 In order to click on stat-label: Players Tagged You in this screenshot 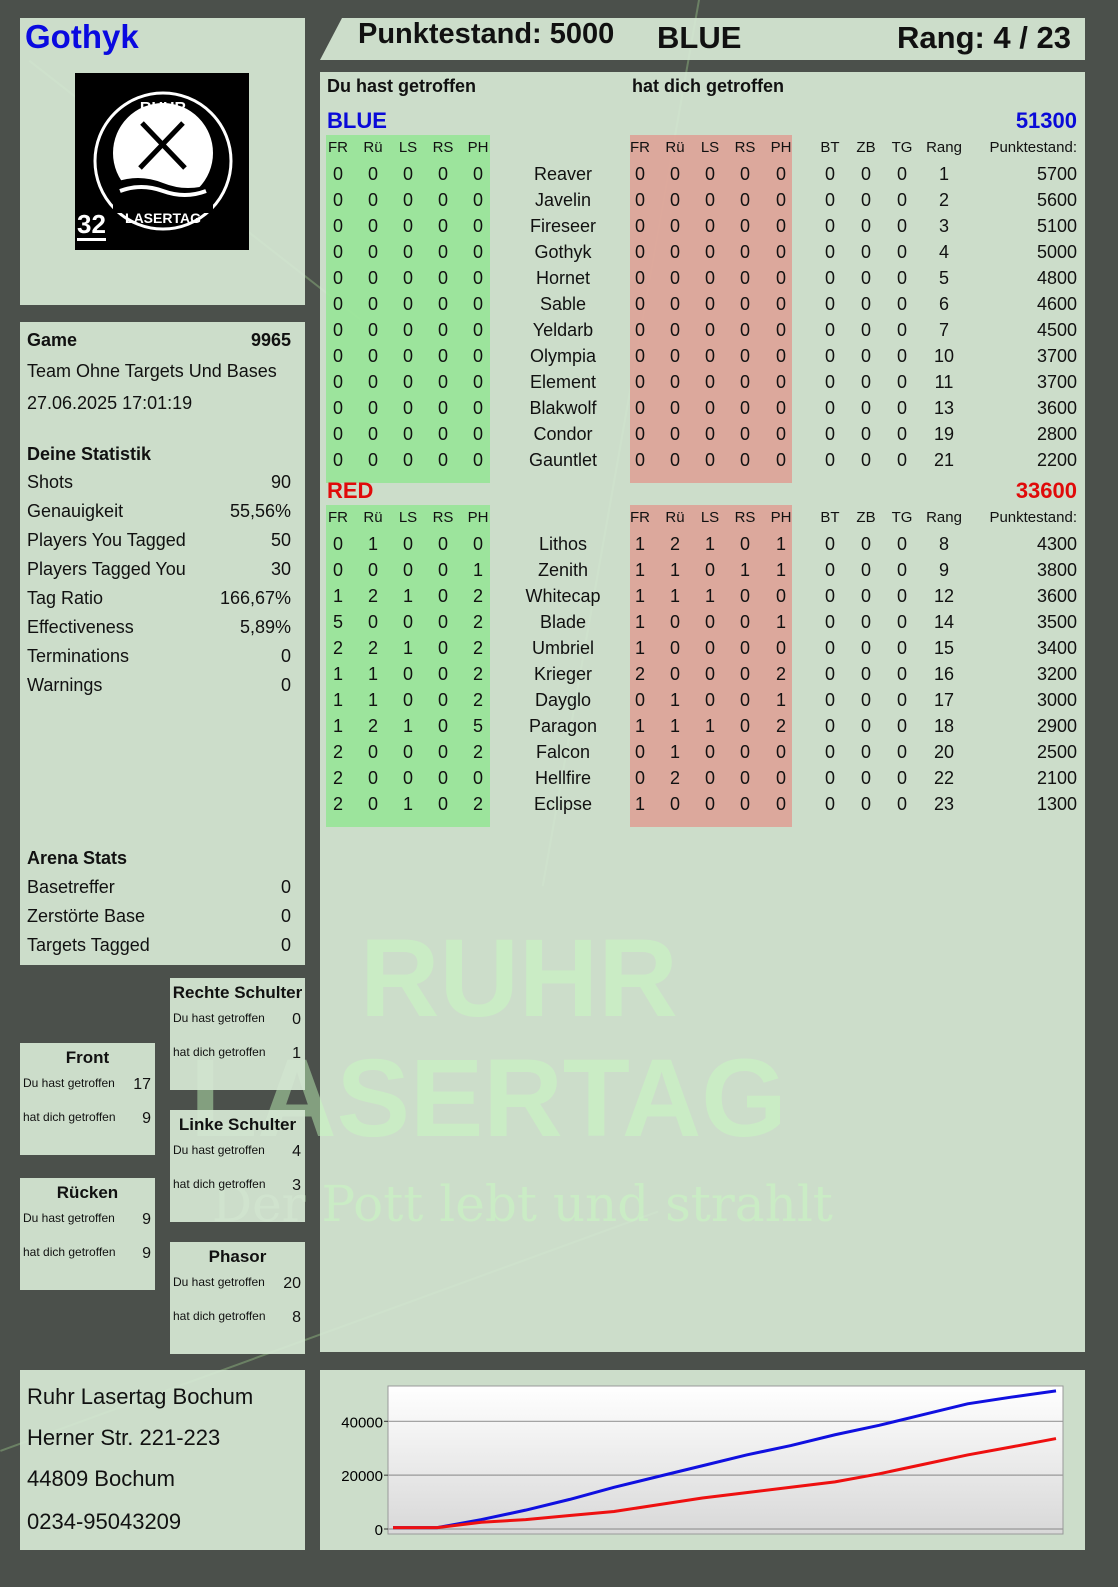, I will do `click(106, 569)`.